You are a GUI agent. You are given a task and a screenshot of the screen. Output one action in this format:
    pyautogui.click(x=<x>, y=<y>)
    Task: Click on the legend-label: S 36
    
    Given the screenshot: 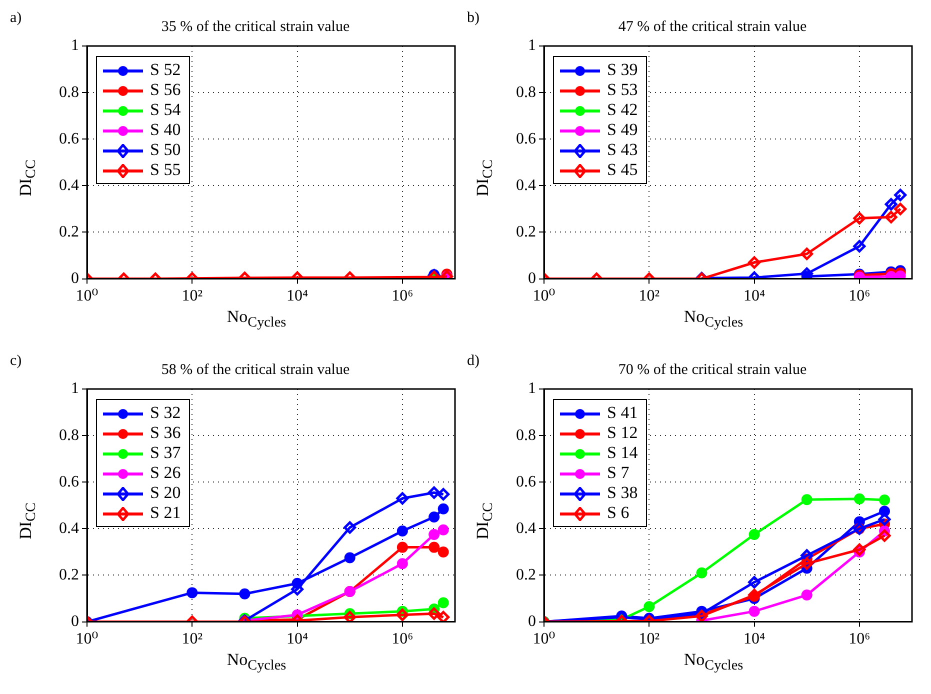 What is the action you would take?
    pyautogui.click(x=165, y=432)
    